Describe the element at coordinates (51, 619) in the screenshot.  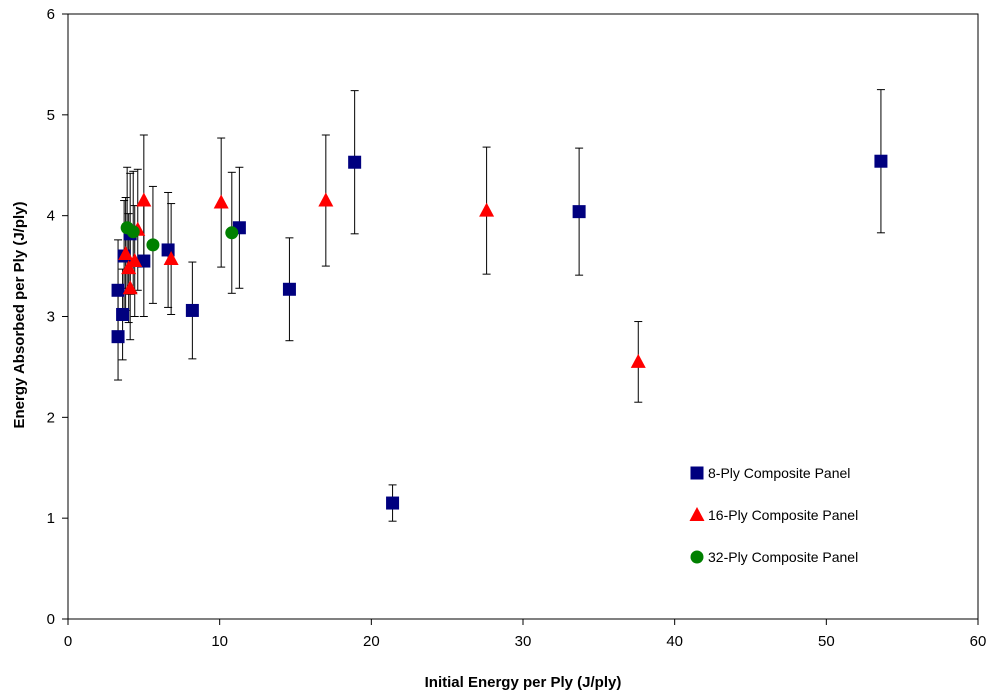
I see `y-tick-label: 0` at that location.